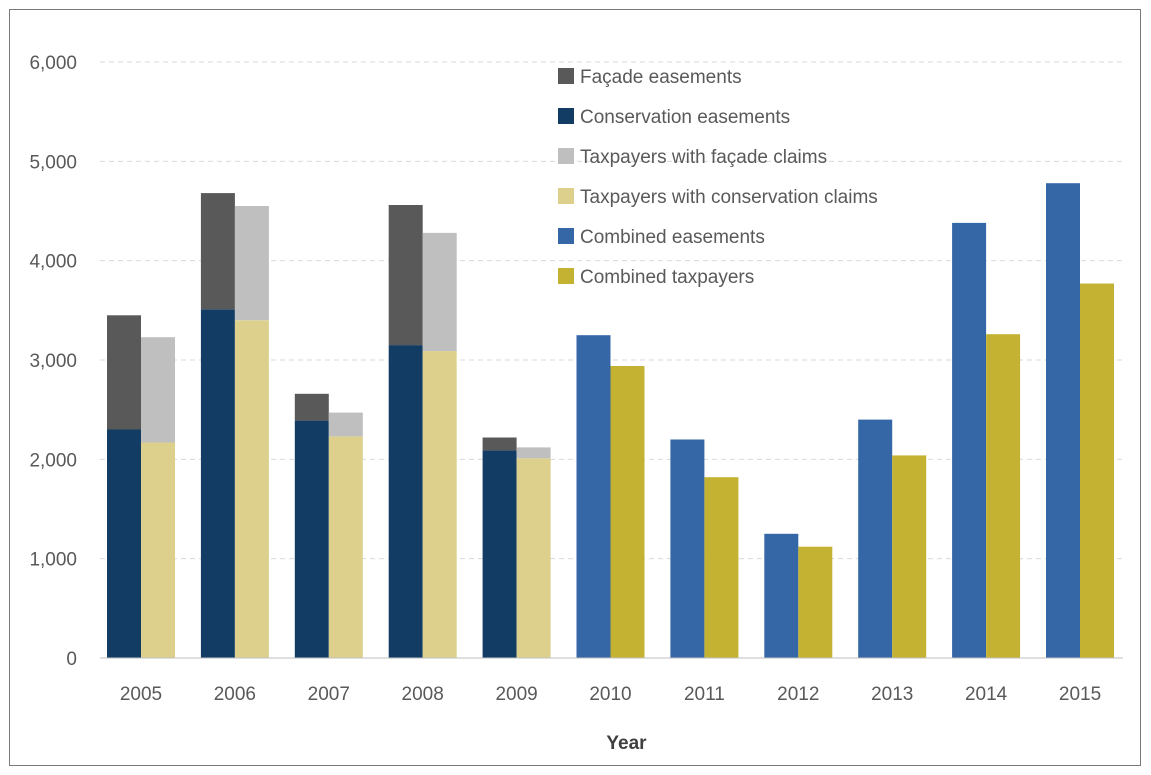 The image size is (1151, 775). I want to click on bar-taxpayers-with-fa-ade-claims-2007, so click(345, 424).